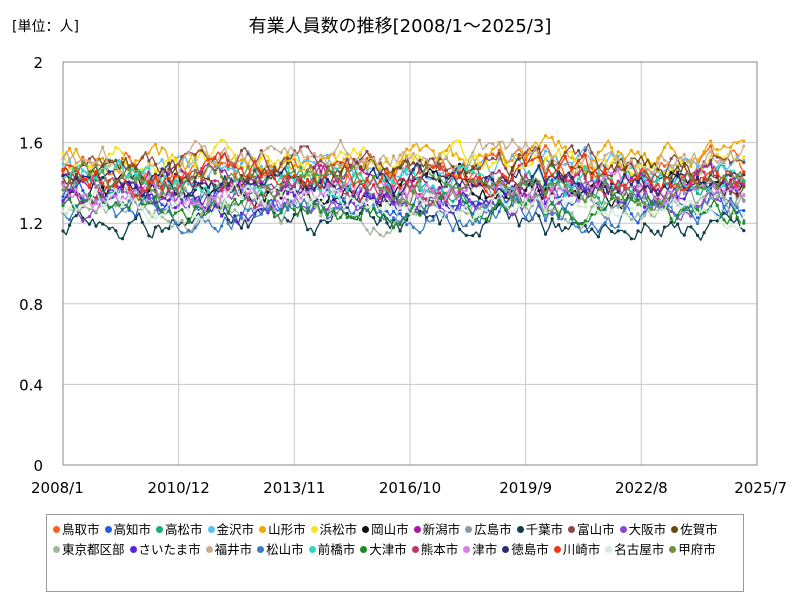 Image resolution: width=800 pixels, height=600 pixels. Describe the element at coordinates (127, 530) in the screenshot. I see `legend-item: 高知市` at that location.